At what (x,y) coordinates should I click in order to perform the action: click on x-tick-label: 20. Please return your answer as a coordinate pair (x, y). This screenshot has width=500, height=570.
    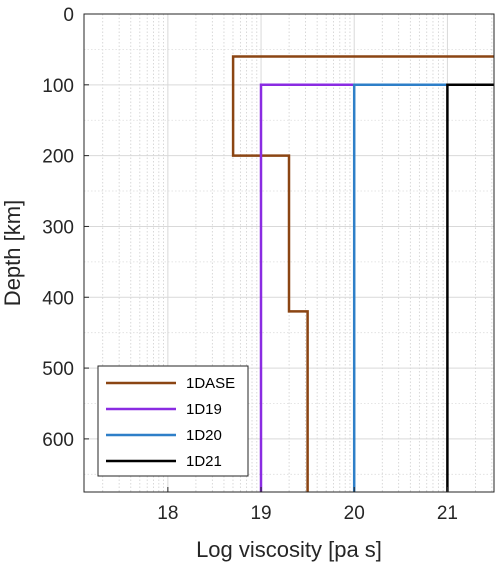
    Looking at the image, I should click on (354, 513).